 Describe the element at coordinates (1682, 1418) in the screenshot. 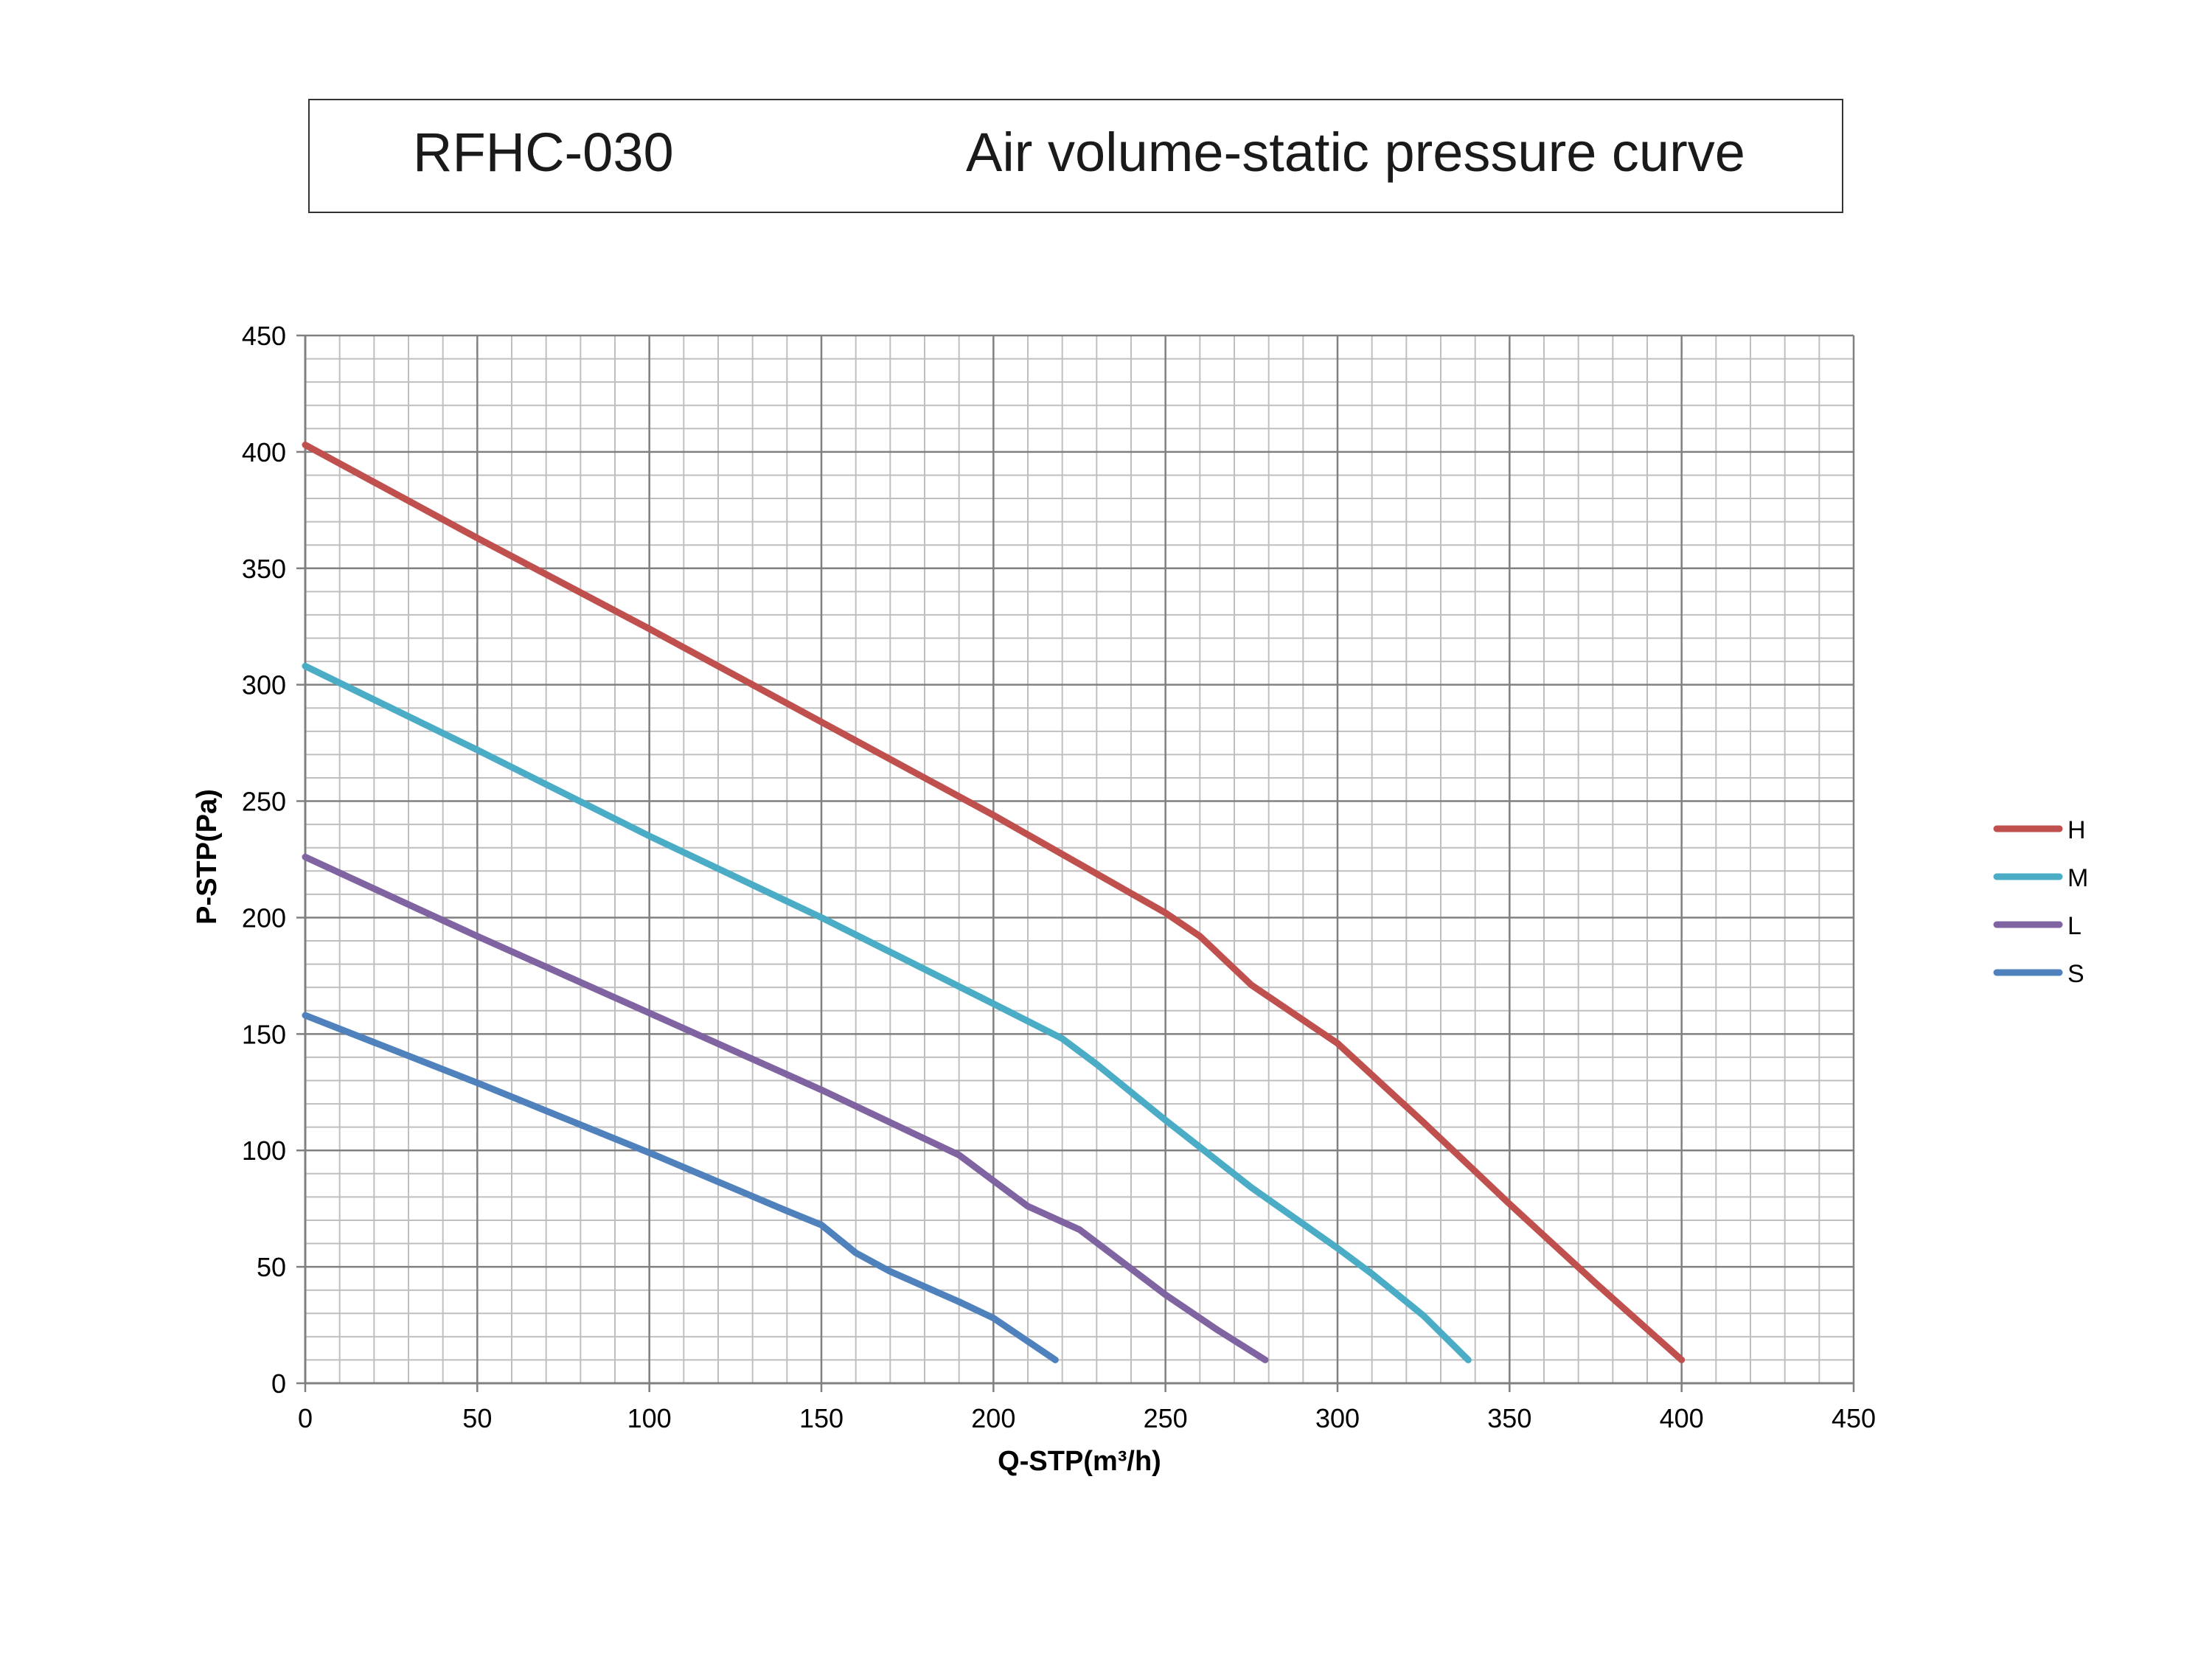

I see `x-tick-label: 400` at that location.